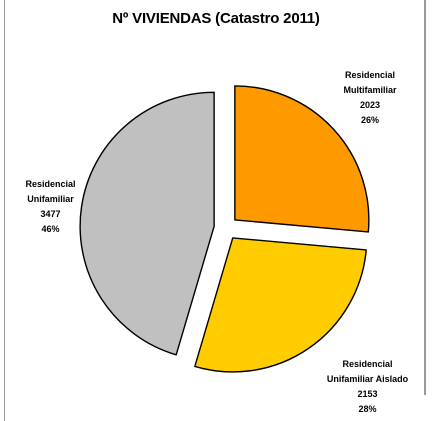  What do you see at coordinates (280, 305) in the screenshot?
I see `slice-residencial-unifamiliar-aislado` at bounding box center [280, 305].